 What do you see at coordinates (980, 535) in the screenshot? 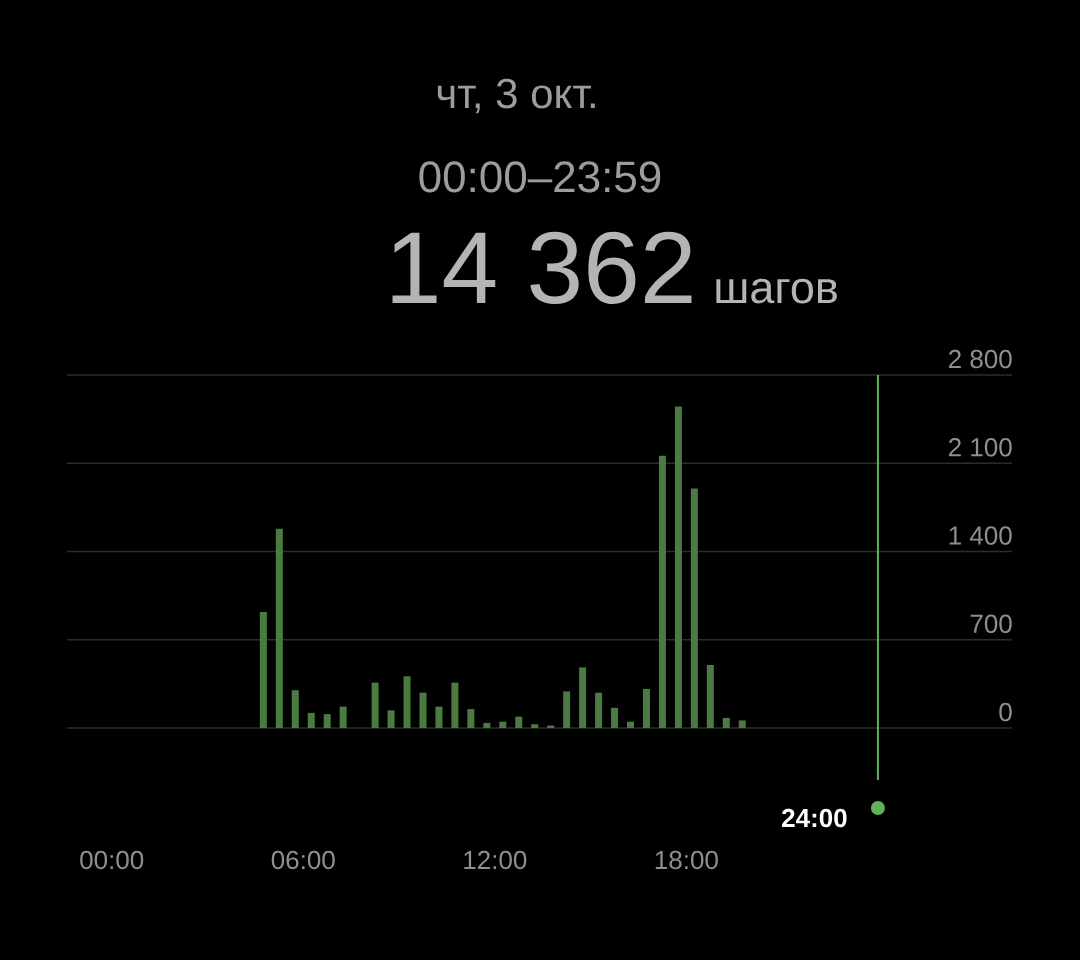
I see `y-tick-label: 1 400` at bounding box center [980, 535].